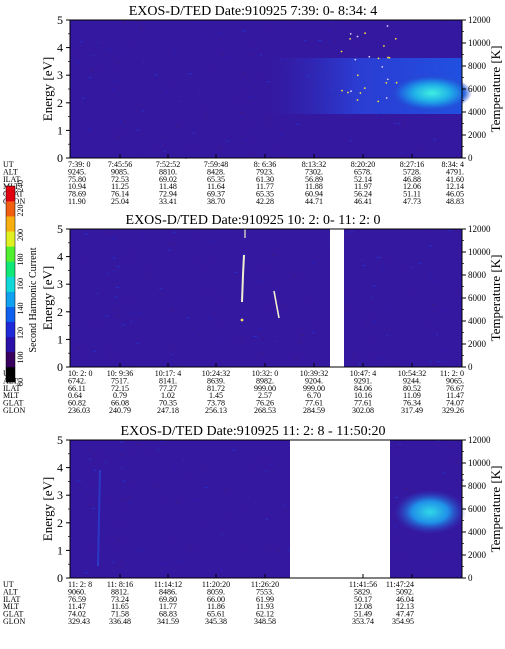 The height and width of the screenshot is (649, 505). Describe the element at coordinates (77, 599) in the screenshot. I see `p3-ephem-value: 76.59` at that location.